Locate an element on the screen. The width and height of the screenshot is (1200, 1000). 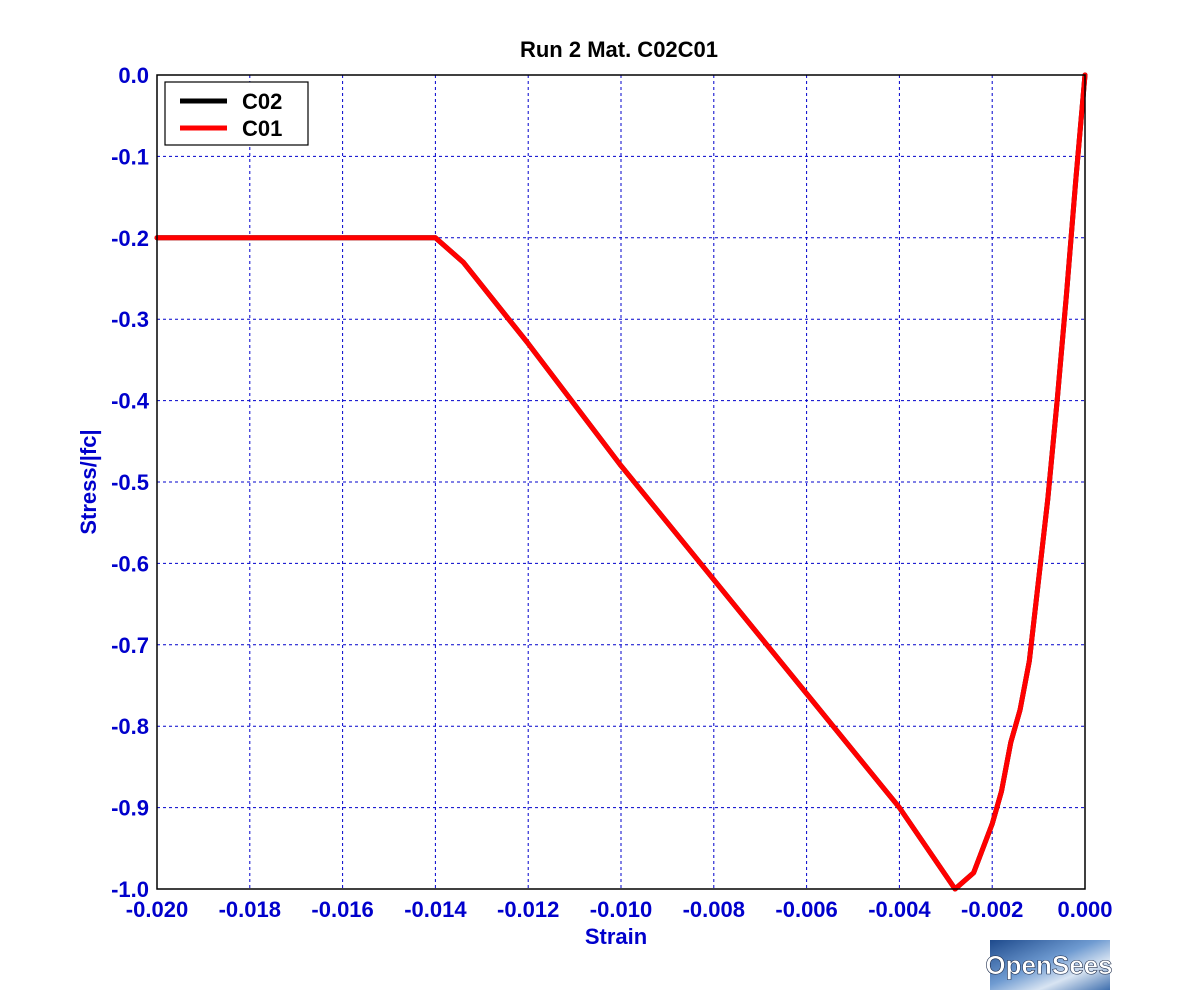
x-tick-label: -0.014 is located at coordinates (435, 909).